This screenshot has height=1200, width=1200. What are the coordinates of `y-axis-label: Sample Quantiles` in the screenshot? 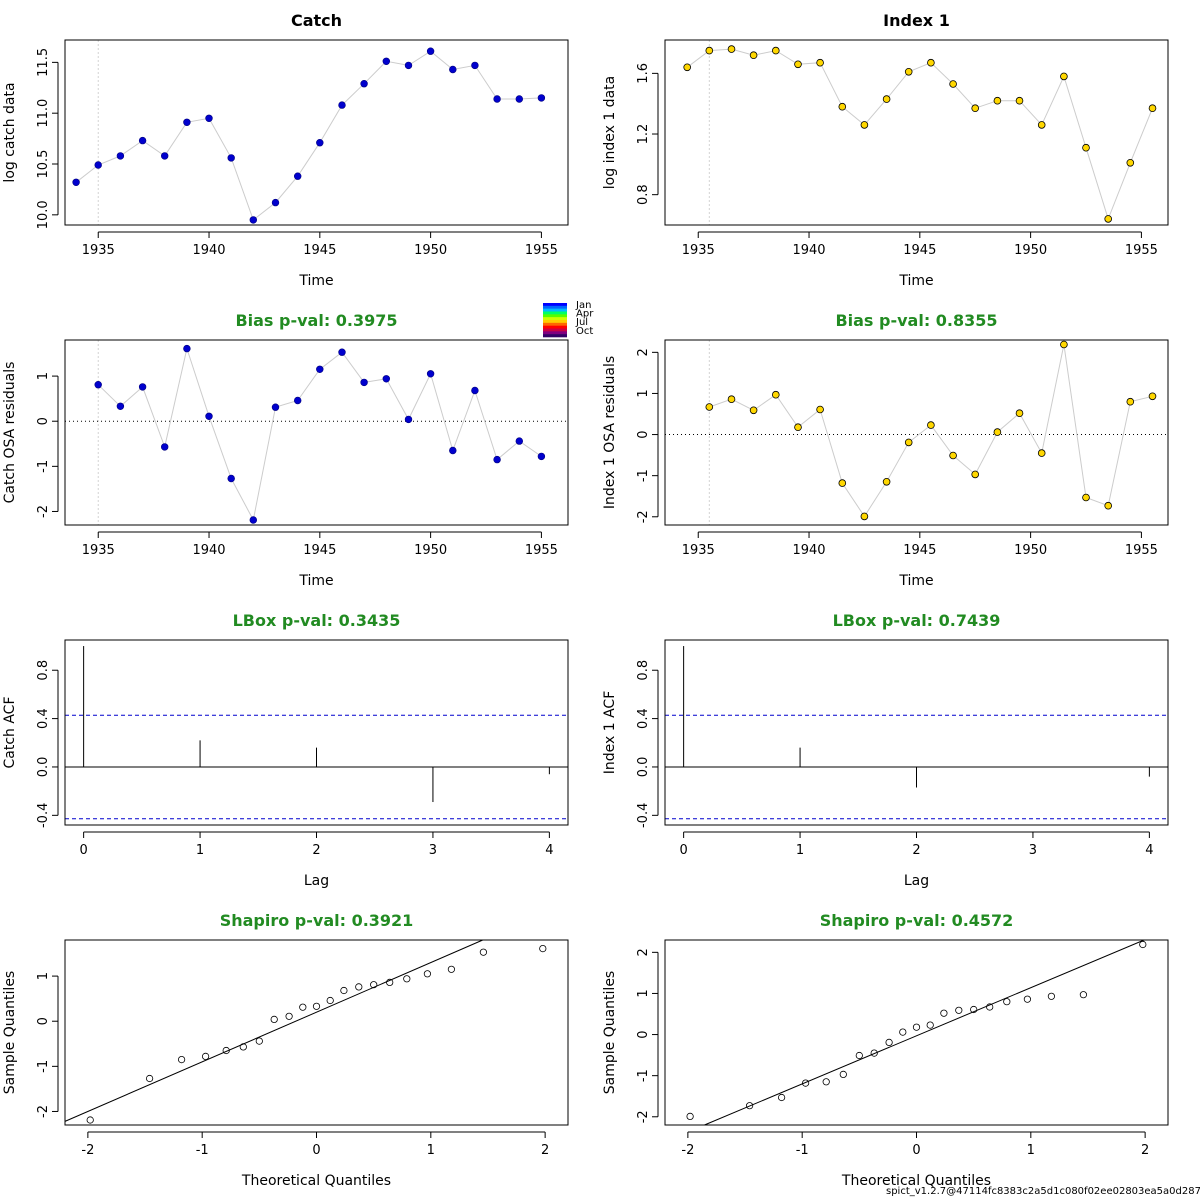 It's located at (610, 1032).